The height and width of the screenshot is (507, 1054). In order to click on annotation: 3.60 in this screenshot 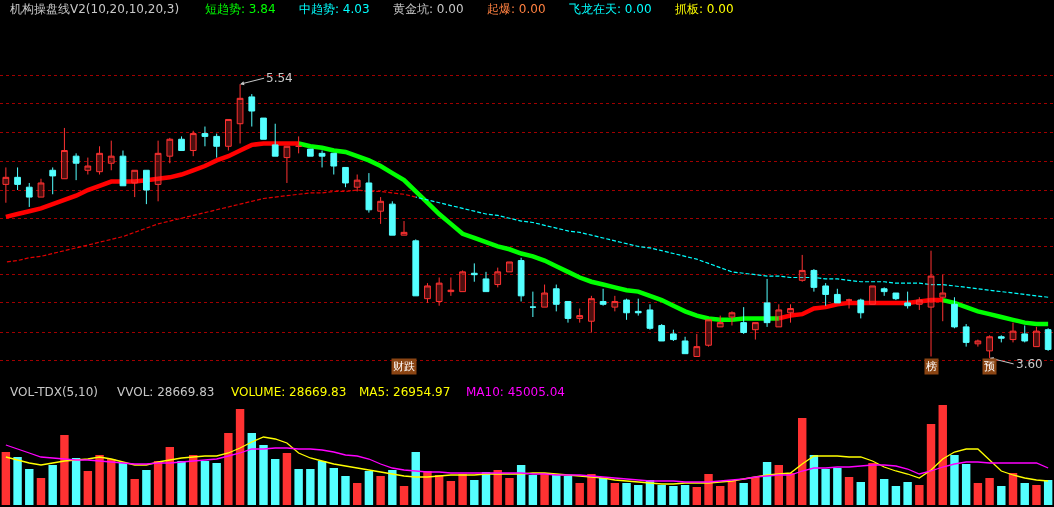, I will do `click(1029, 364)`.